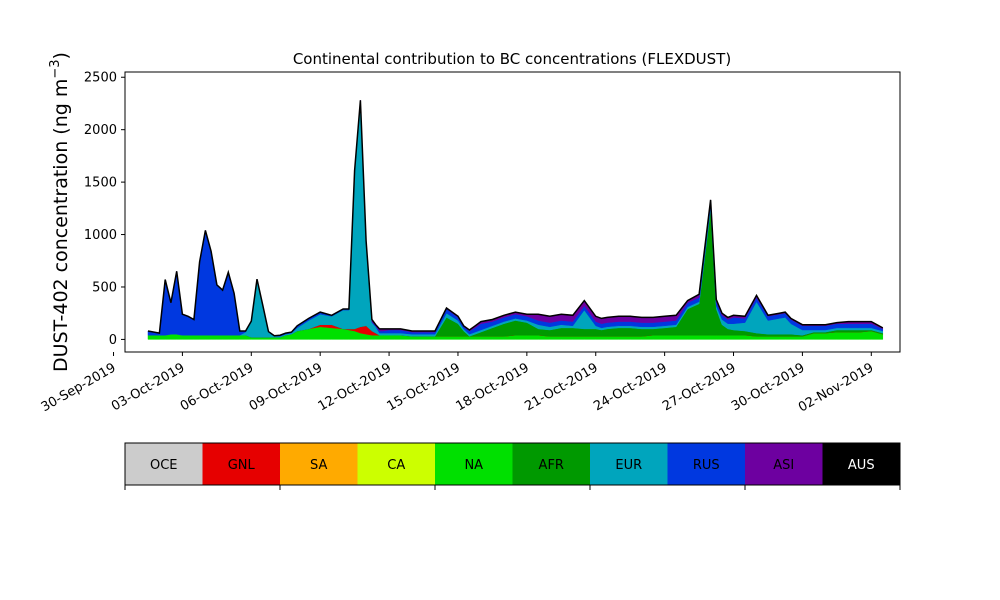  What do you see at coordinates (492, 387) in the screenshot?
I see `x-tick-label: 18-Oct-2019` at bounding box center [492, 387].